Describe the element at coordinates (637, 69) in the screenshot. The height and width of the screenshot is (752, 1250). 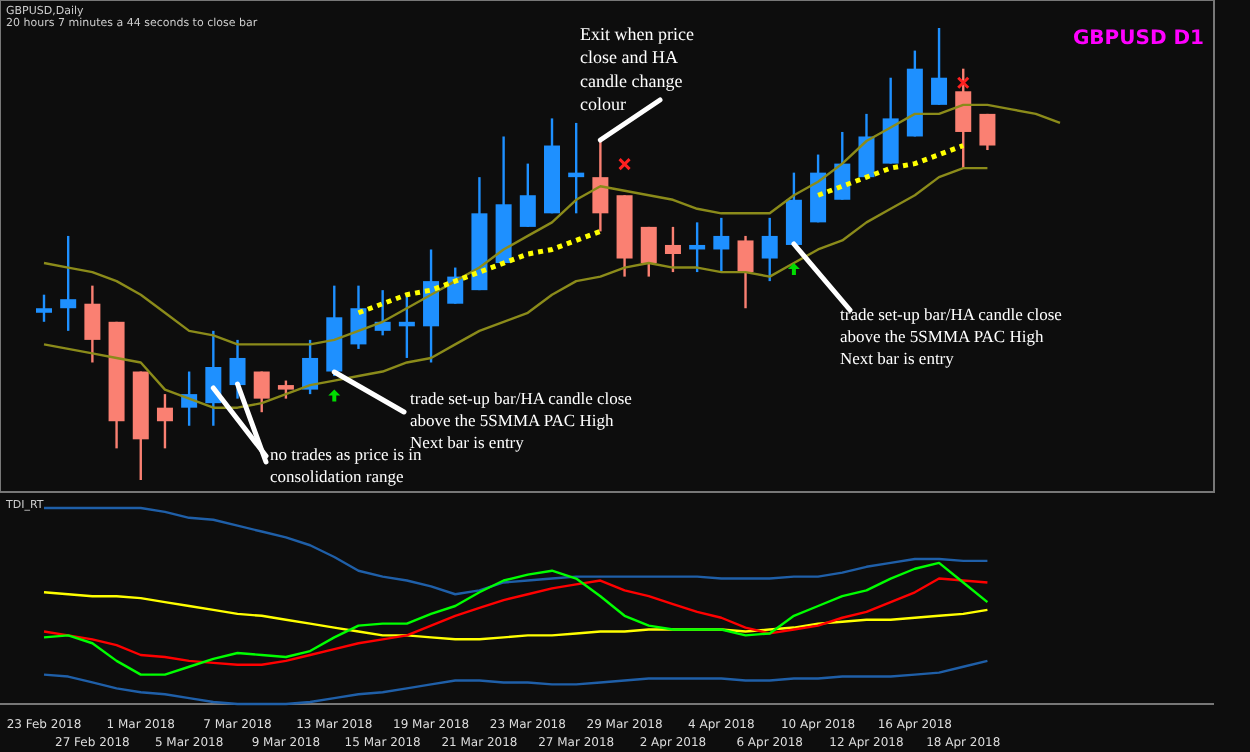
I see `annotation: Exit when price close and HA candle change colour` at that location.